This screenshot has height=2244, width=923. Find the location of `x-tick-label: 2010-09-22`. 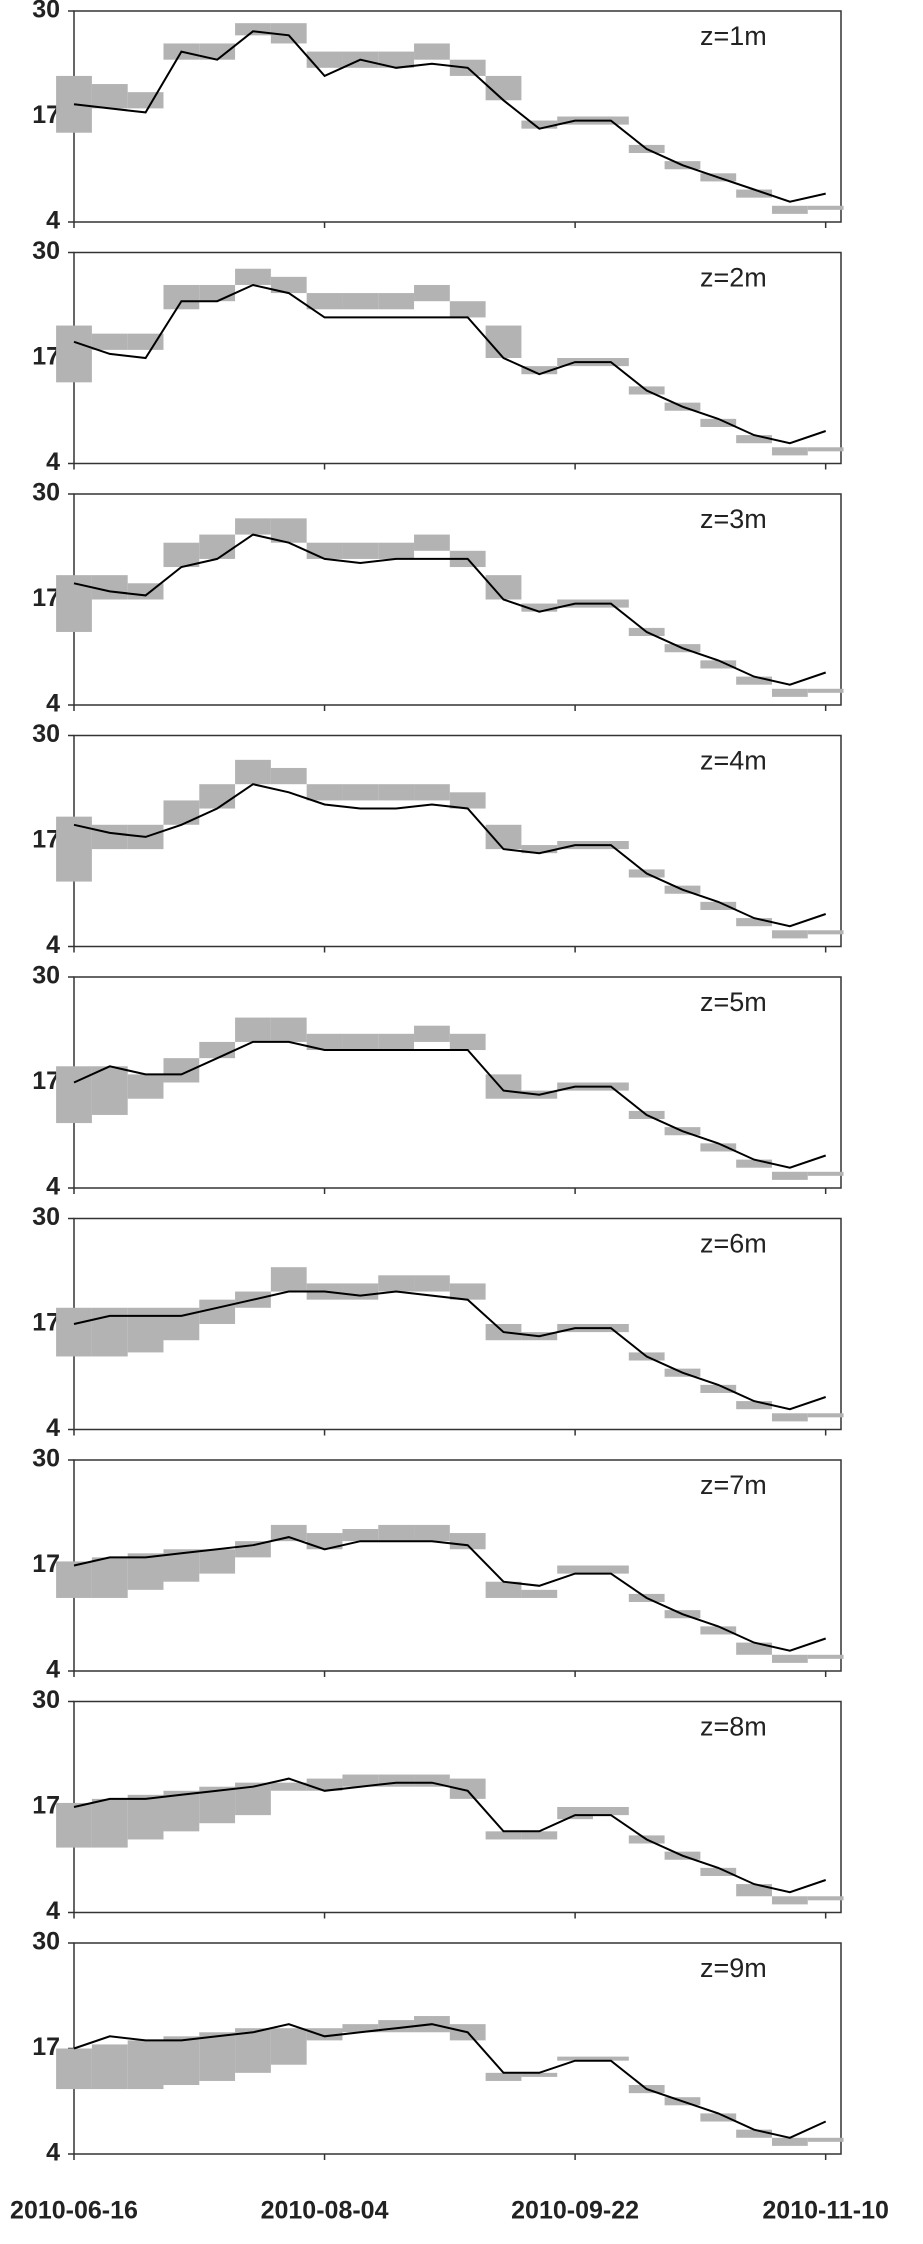

x-tick-label: 2010-09-22 is located at coordinates (575, 2211).